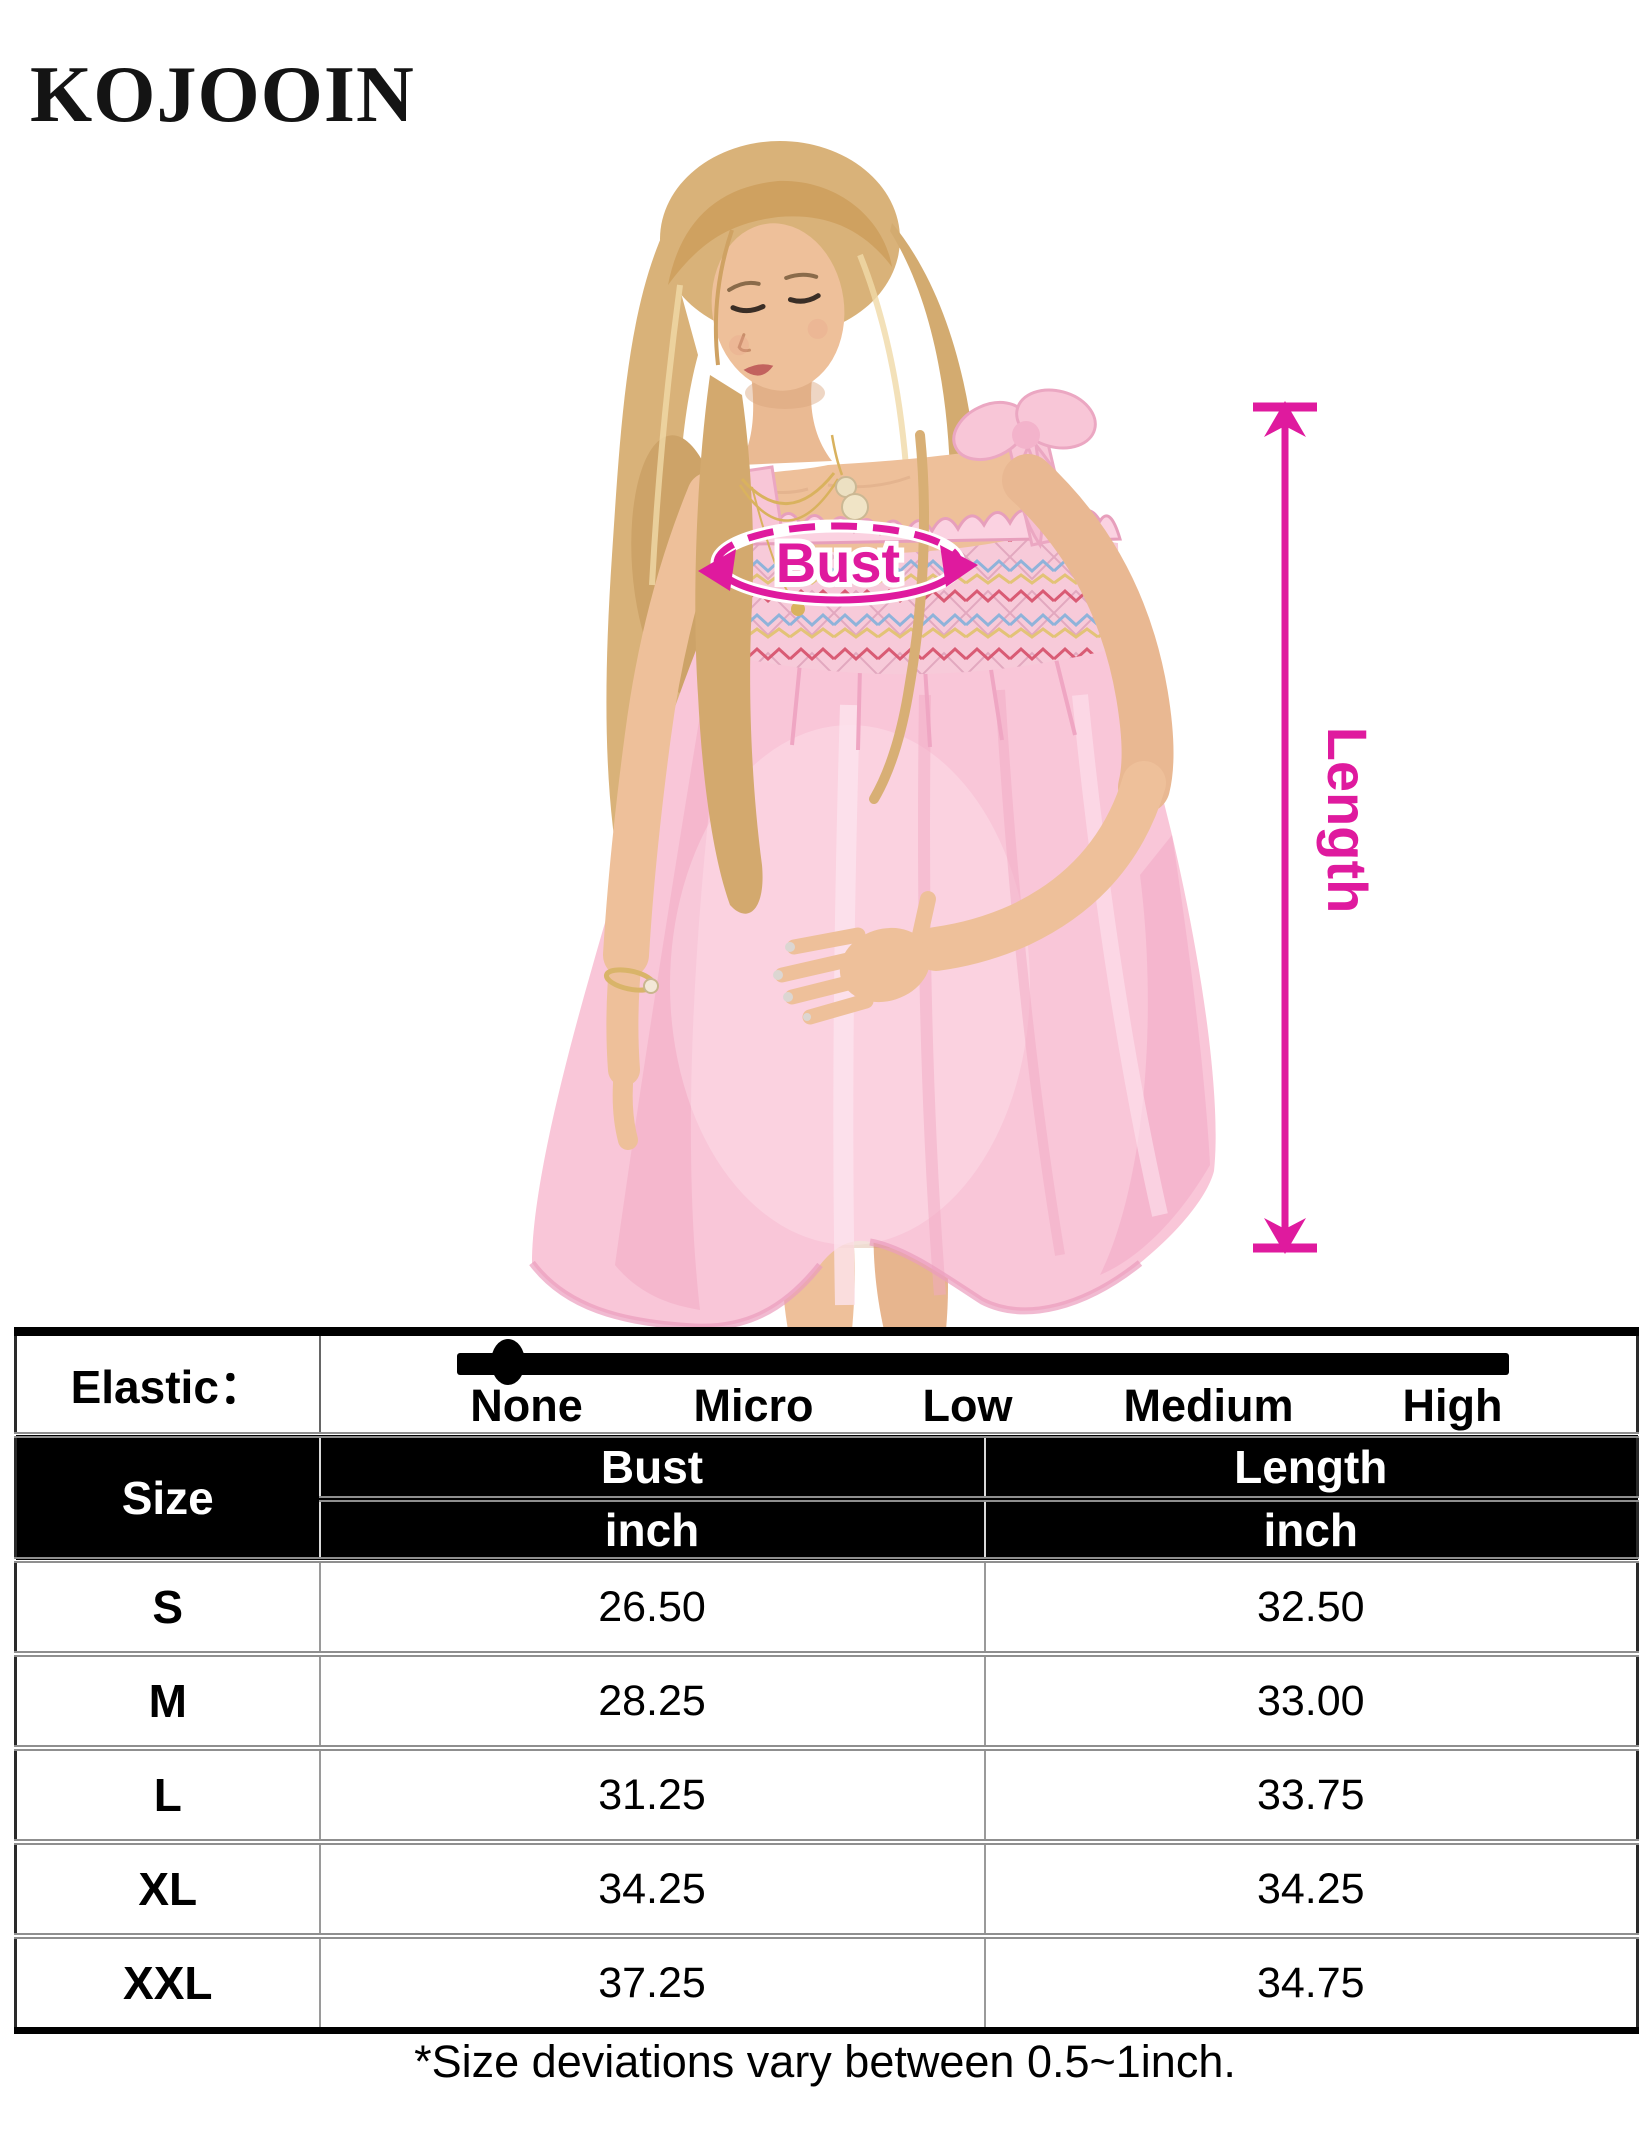 Image resolution: width=1650 pixels, height=2145 pixels. What do you see at coordinates (167, 1699) in the screenshot?
I see `size-label: M` at bounding box center [167, 1699].